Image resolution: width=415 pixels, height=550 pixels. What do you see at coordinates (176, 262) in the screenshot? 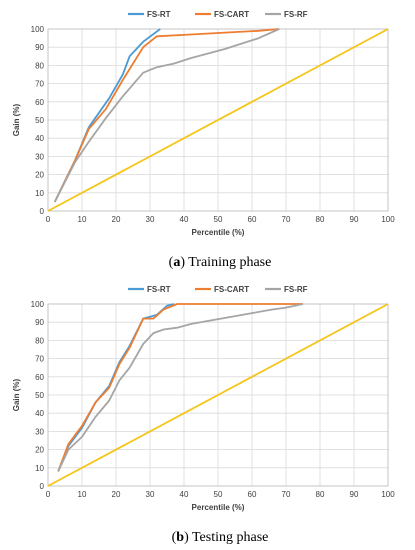
I see `caption-letter: a` at bounding box center [176, 262].